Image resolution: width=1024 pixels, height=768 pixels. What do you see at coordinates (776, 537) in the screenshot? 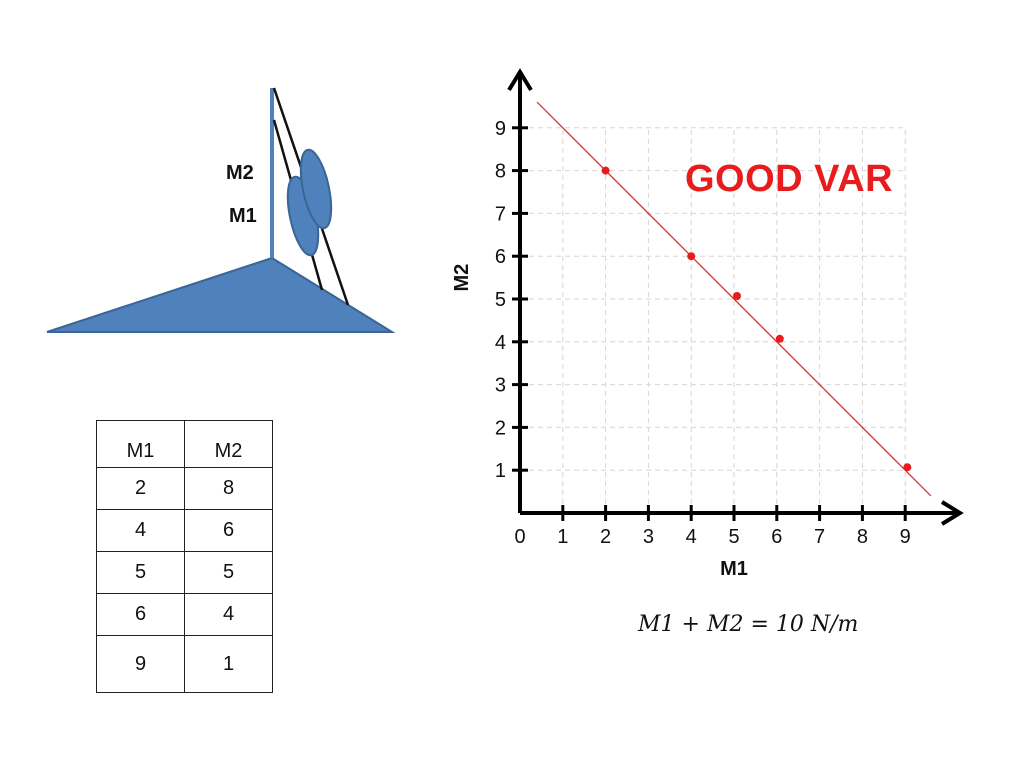
I see `x-tick-label: 6` at bounding box center [776, 537].